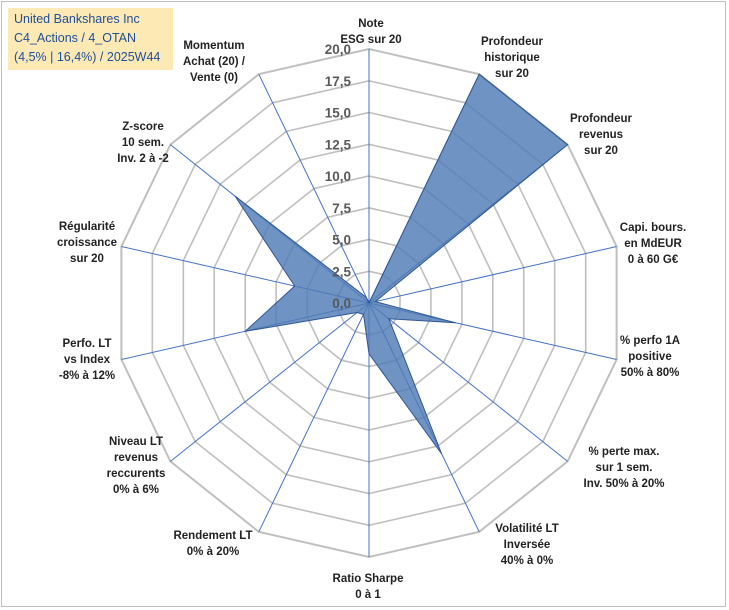 The image size is (729, 610). What do you see at coordinates (87, 57) in the screenshot?
I see `title-line-3: (4,5% | 16,4%) / 2025W44` at bounding box center [87, 57].